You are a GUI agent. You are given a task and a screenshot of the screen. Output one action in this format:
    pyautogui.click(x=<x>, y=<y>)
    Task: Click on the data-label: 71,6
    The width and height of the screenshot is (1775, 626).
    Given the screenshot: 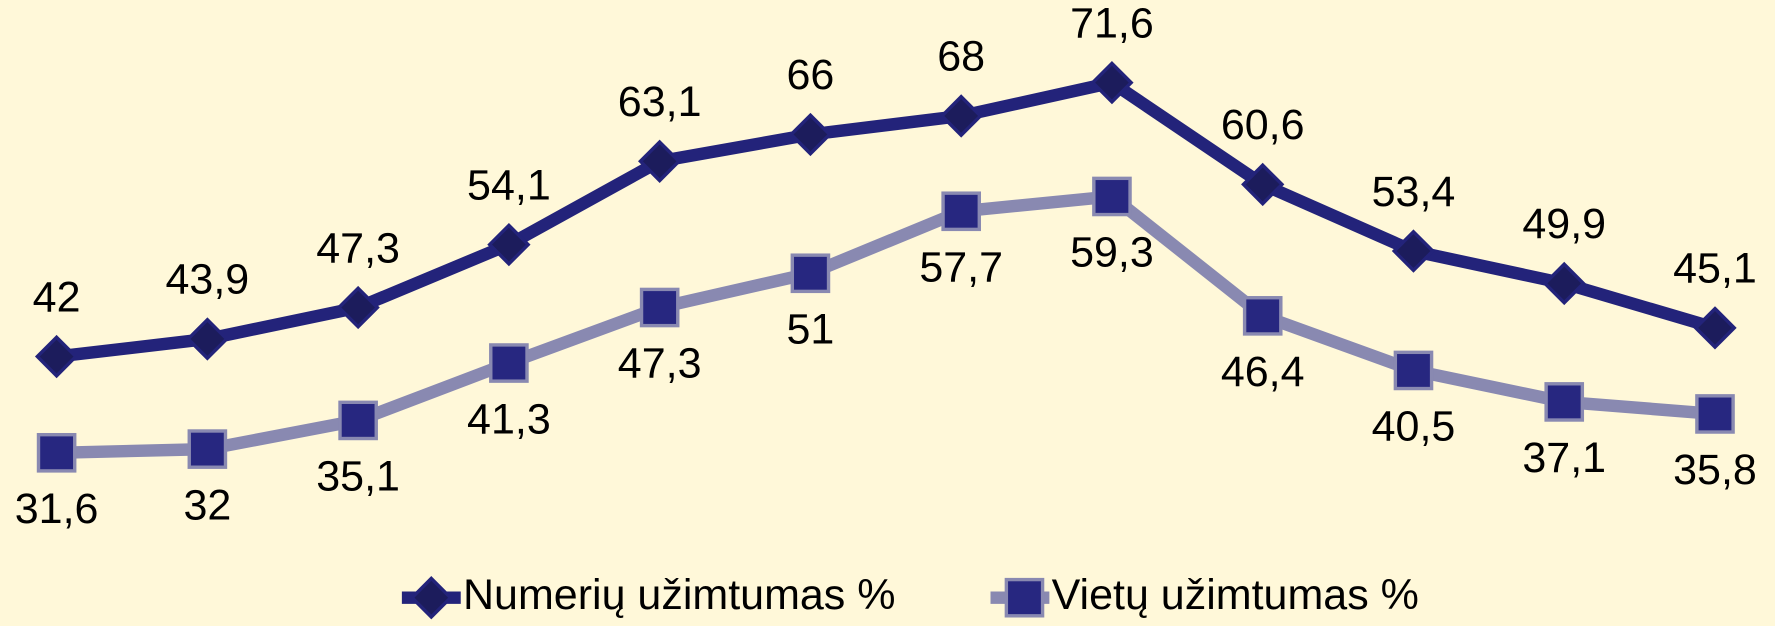 What is the action you would take?
    pyautogui.click(x=1112, y=23)
    